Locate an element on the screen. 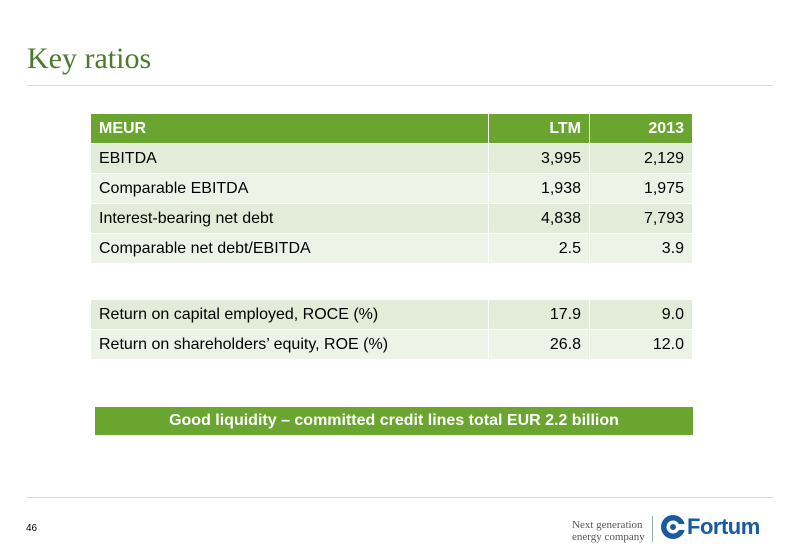 The height and width of the screenshot is (554, 800). row-2013-value: 12.0 is located at coordinates (641, 344).